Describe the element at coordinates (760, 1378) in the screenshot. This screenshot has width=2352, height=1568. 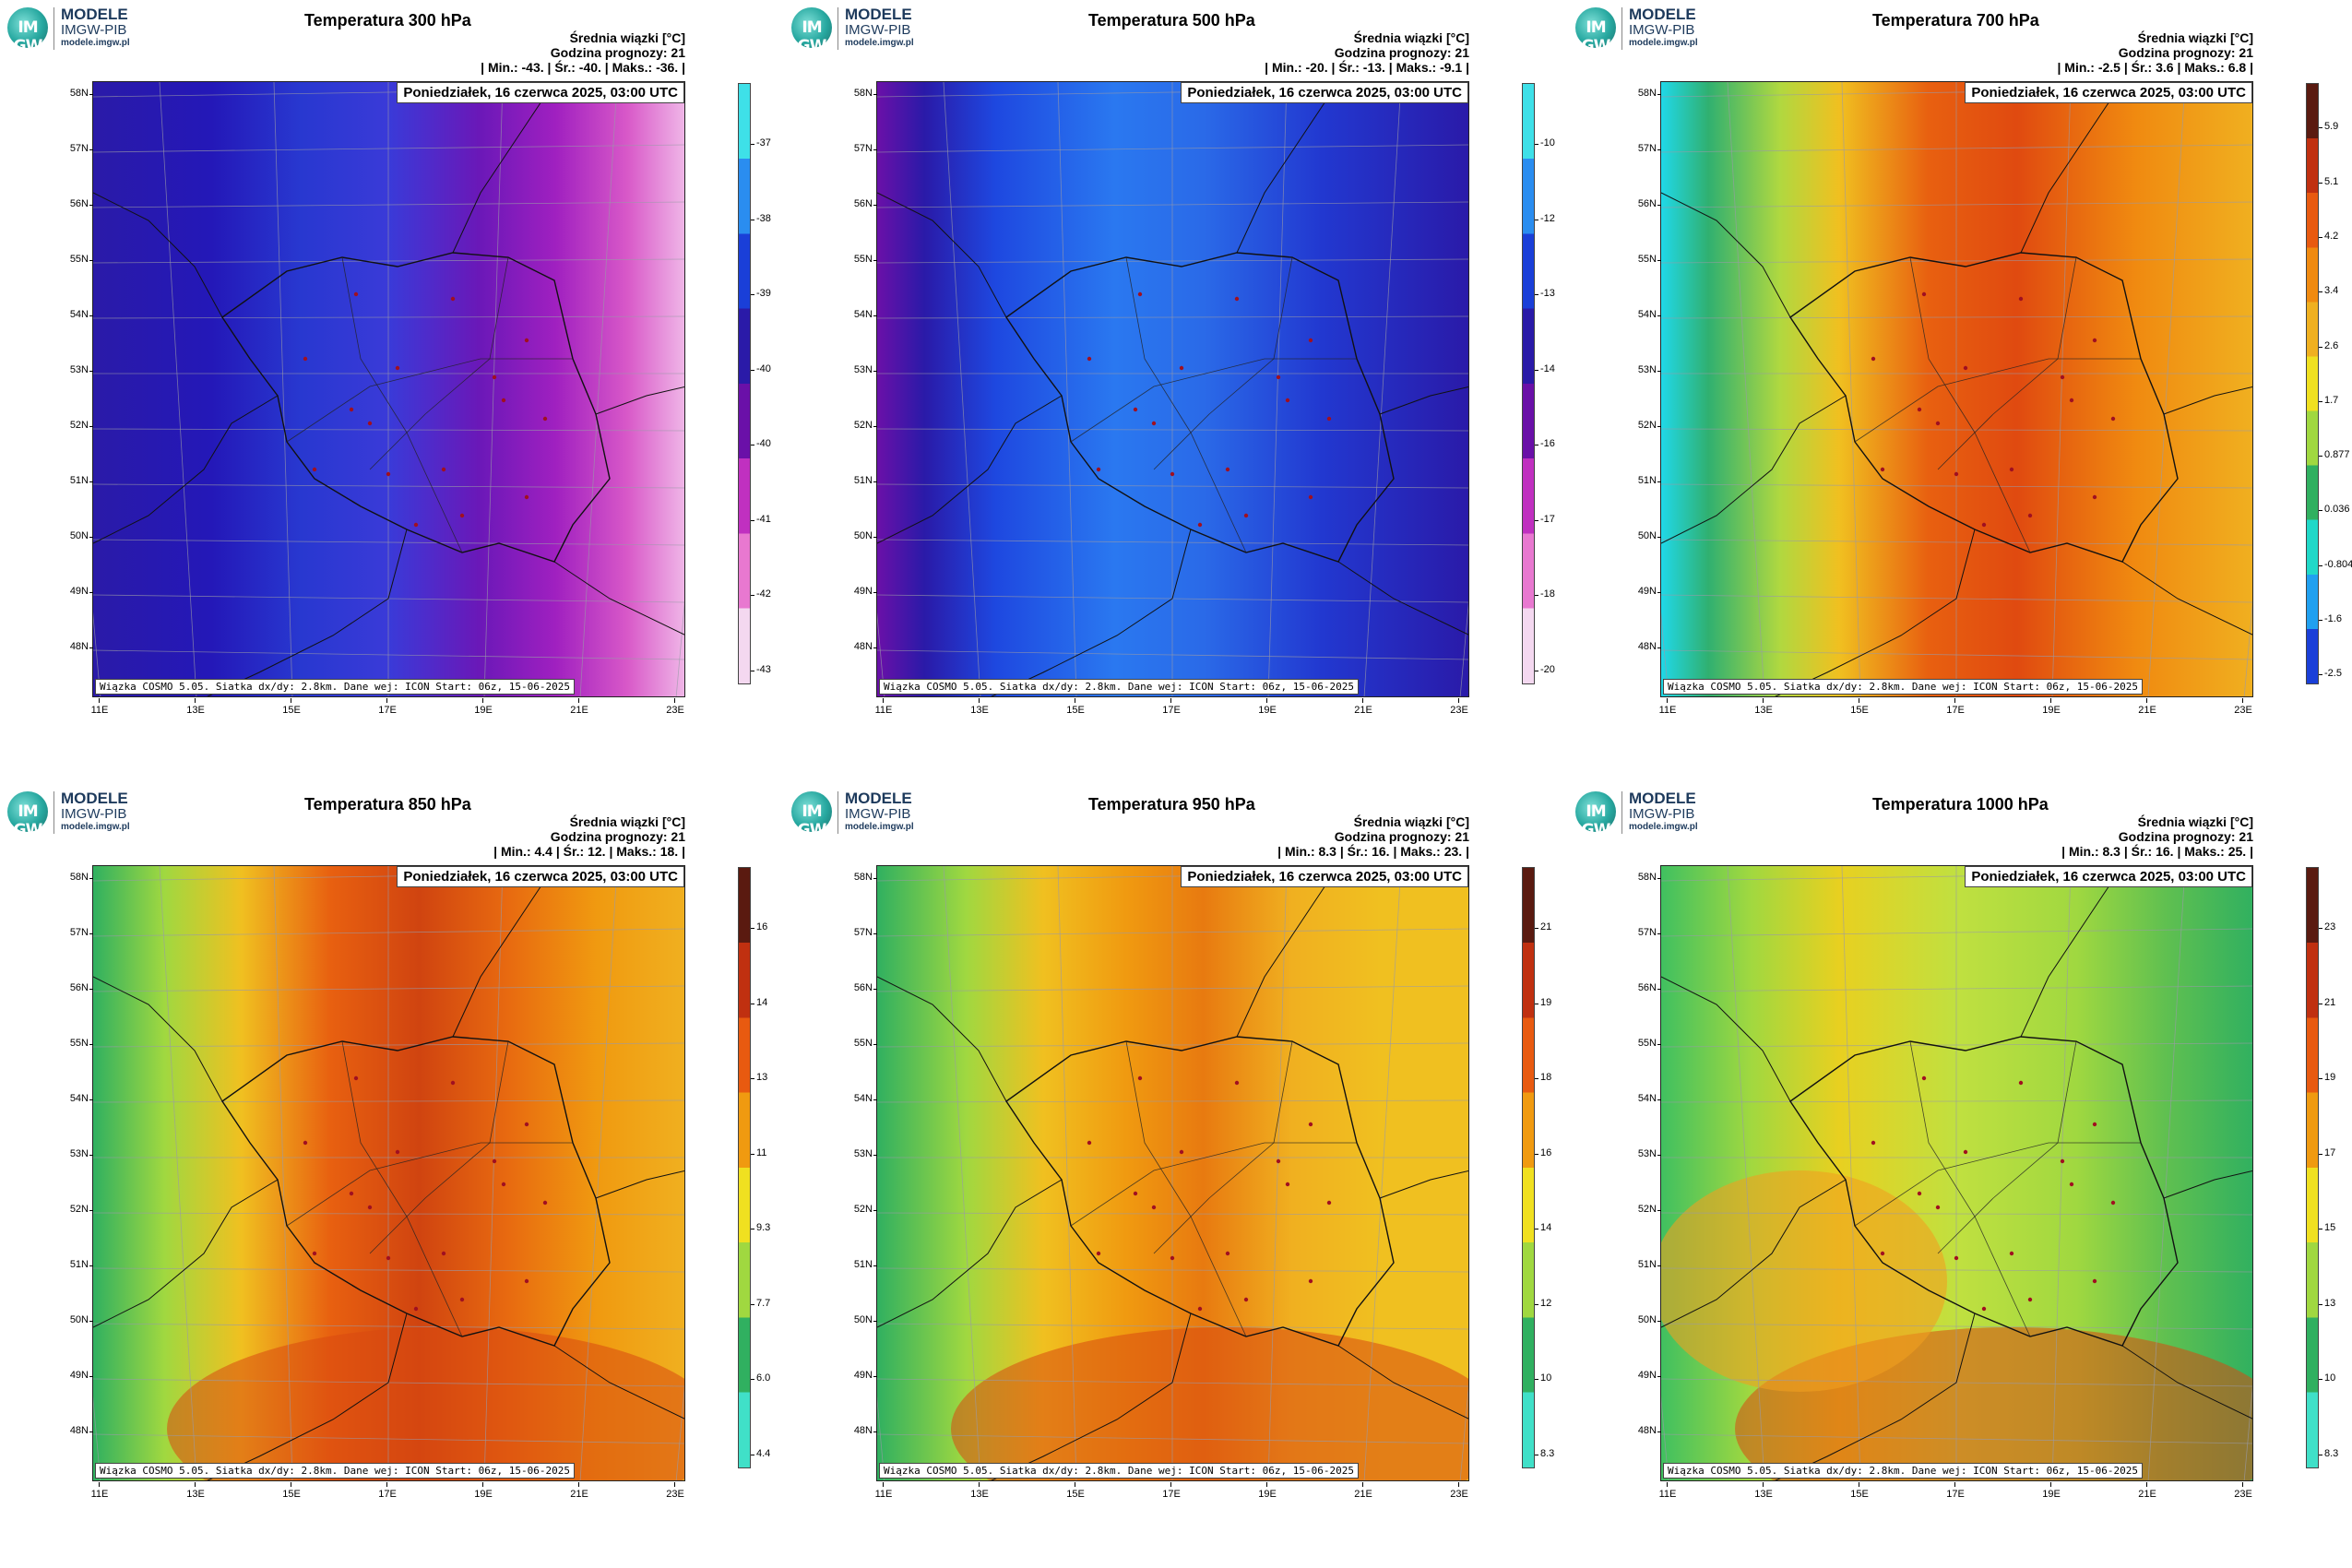
I see `colorbar-tick-label: 6.0` at that location.